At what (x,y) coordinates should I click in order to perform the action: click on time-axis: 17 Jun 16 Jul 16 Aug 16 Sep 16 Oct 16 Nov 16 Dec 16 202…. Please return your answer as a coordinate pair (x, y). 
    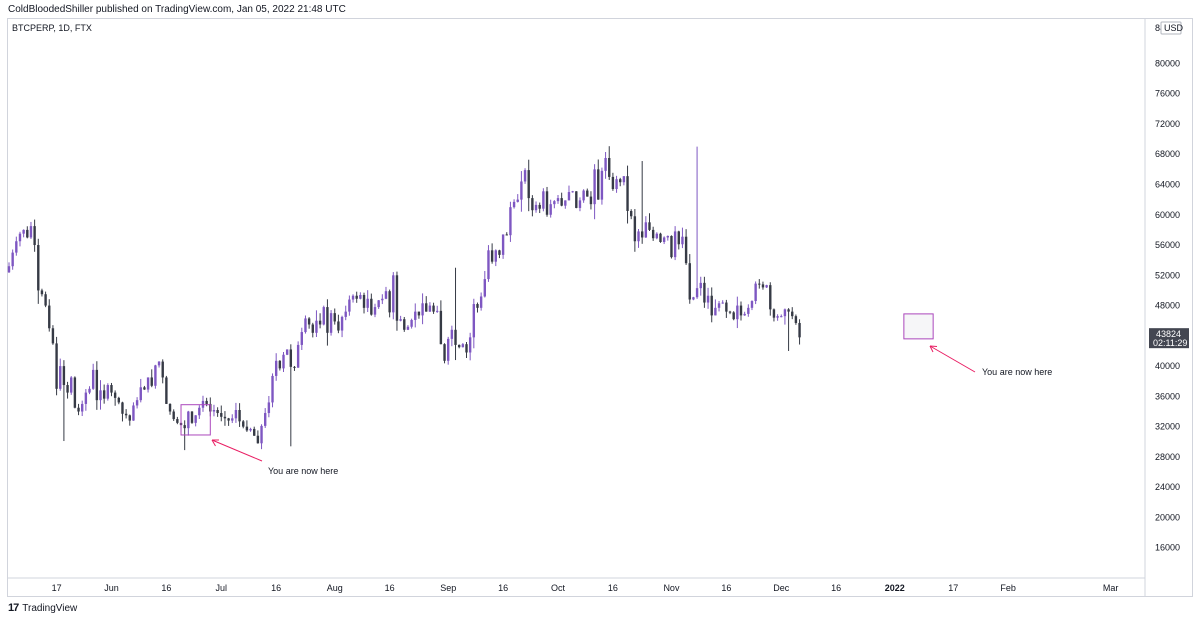
    Looking at the image, I should click on (576, 585).